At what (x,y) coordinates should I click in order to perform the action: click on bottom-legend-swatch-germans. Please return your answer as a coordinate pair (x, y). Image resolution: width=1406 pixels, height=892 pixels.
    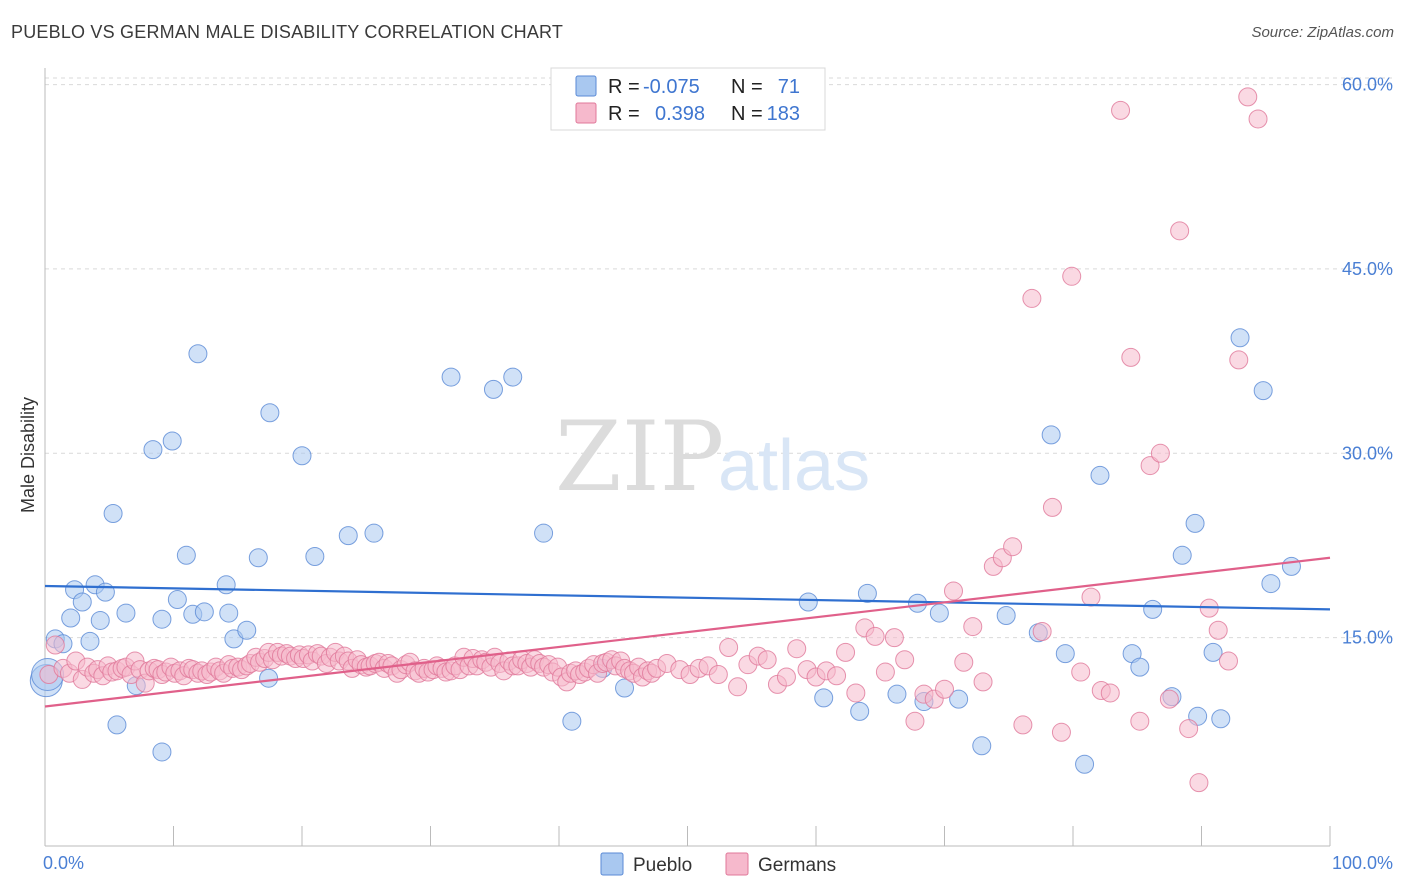
    Looking at the image, I should click on (737, 864).